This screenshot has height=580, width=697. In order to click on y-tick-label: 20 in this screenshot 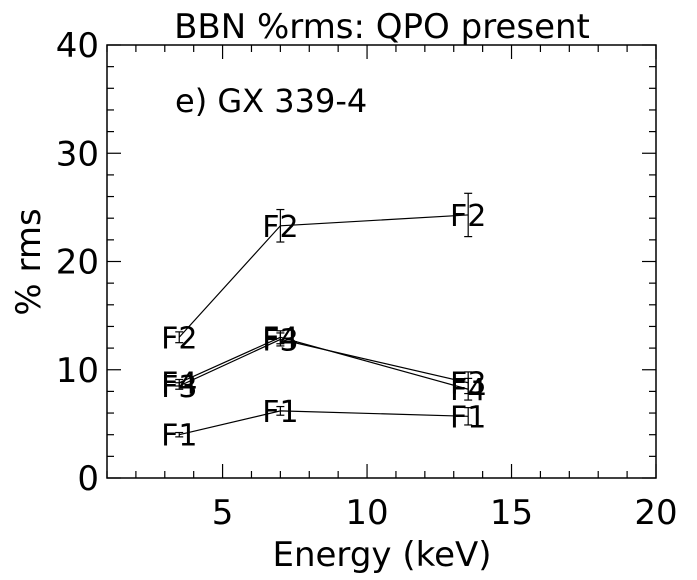, I will do `click(77, 263)`.